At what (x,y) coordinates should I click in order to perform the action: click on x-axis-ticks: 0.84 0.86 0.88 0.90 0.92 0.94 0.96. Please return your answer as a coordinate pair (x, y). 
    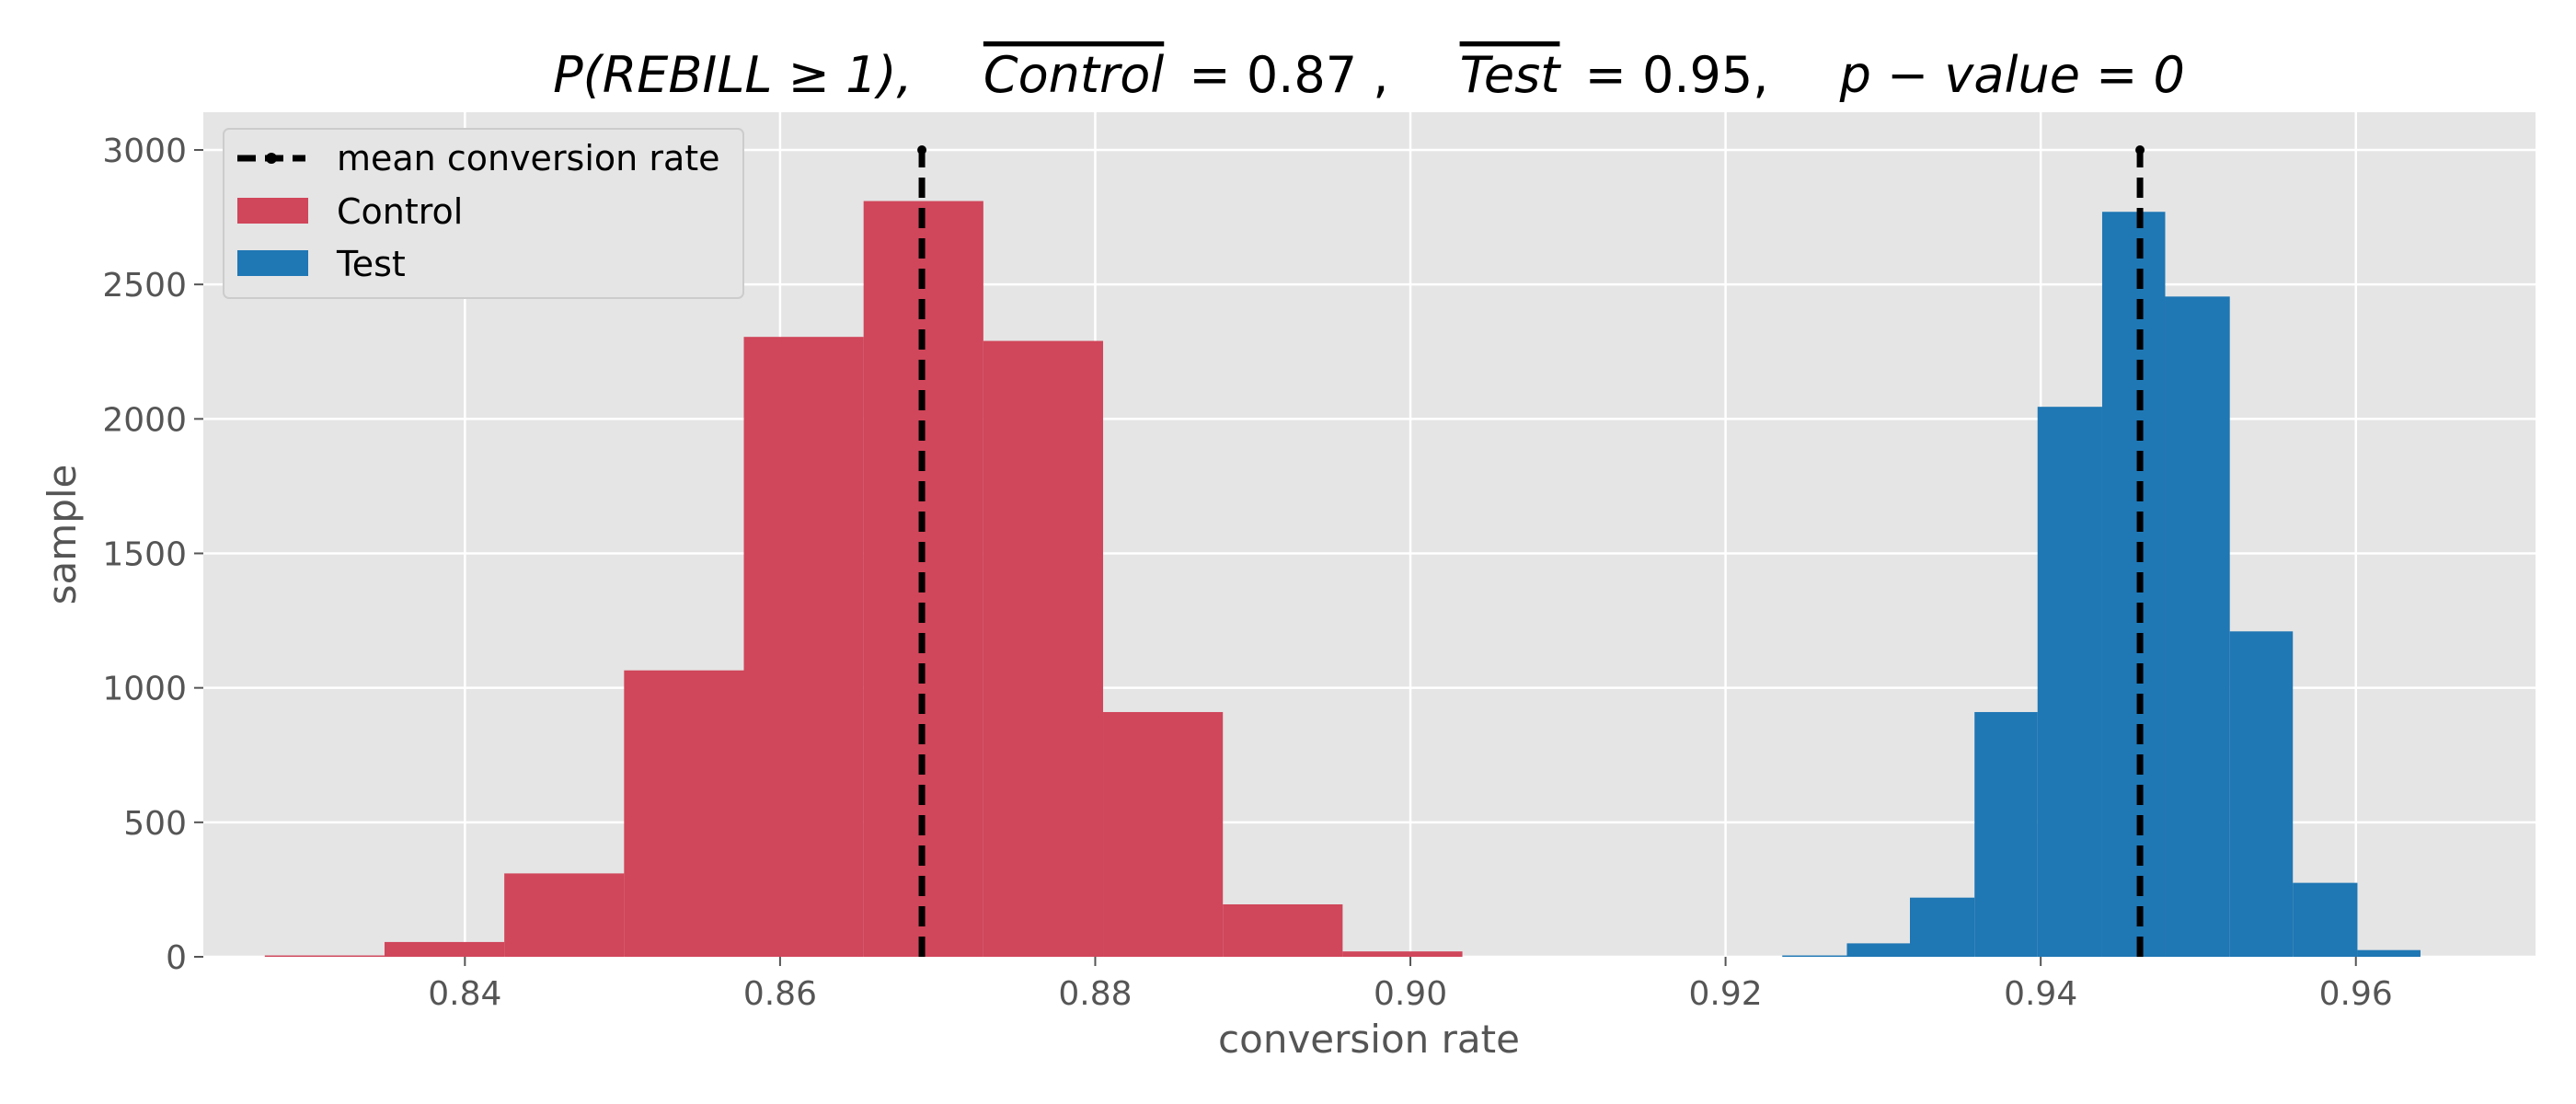
    Looking at the image, I should click on (1410, 985).